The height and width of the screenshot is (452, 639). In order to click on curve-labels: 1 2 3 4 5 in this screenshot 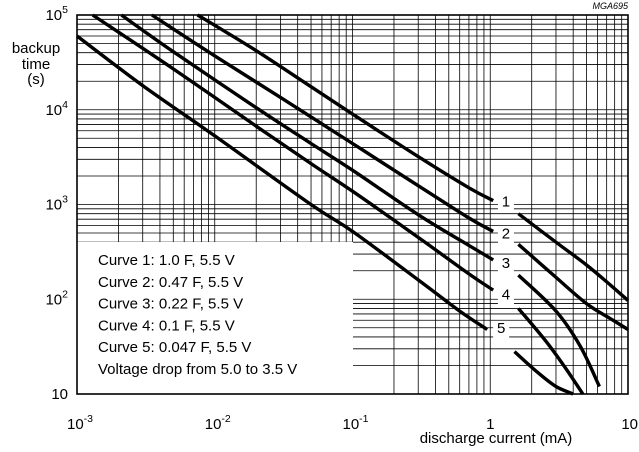, I will do `click(503, 266)`.